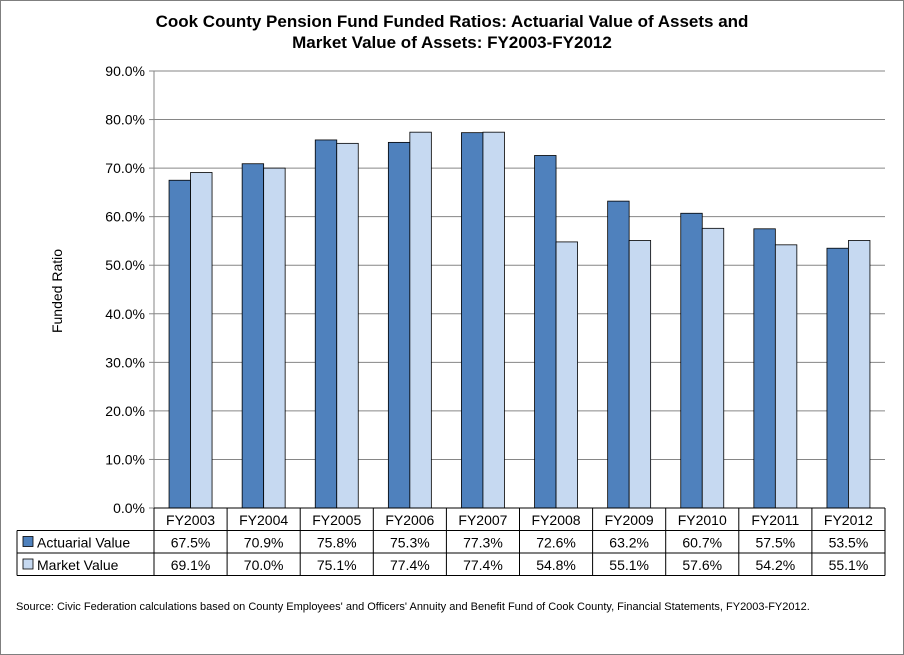 The height and width of the screenshot is (655, 904). What do you see at coordinates (556, 520) in the screenshot?
I see `x-tick-label: FY2008` at bounding box center [556, 520].